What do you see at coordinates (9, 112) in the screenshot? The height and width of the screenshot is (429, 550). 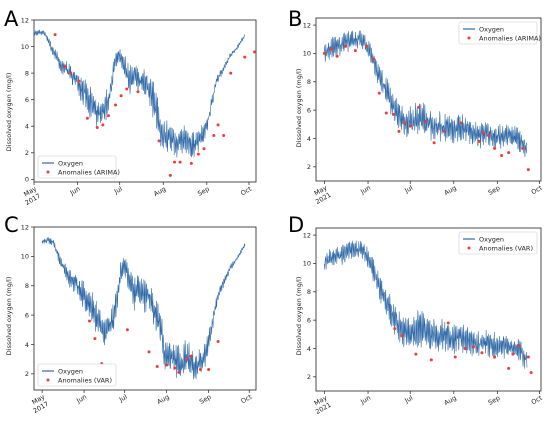 I see `y-axis-label-a: Dissolved oxygen (mg/l)` at bounding box center [9, 112].